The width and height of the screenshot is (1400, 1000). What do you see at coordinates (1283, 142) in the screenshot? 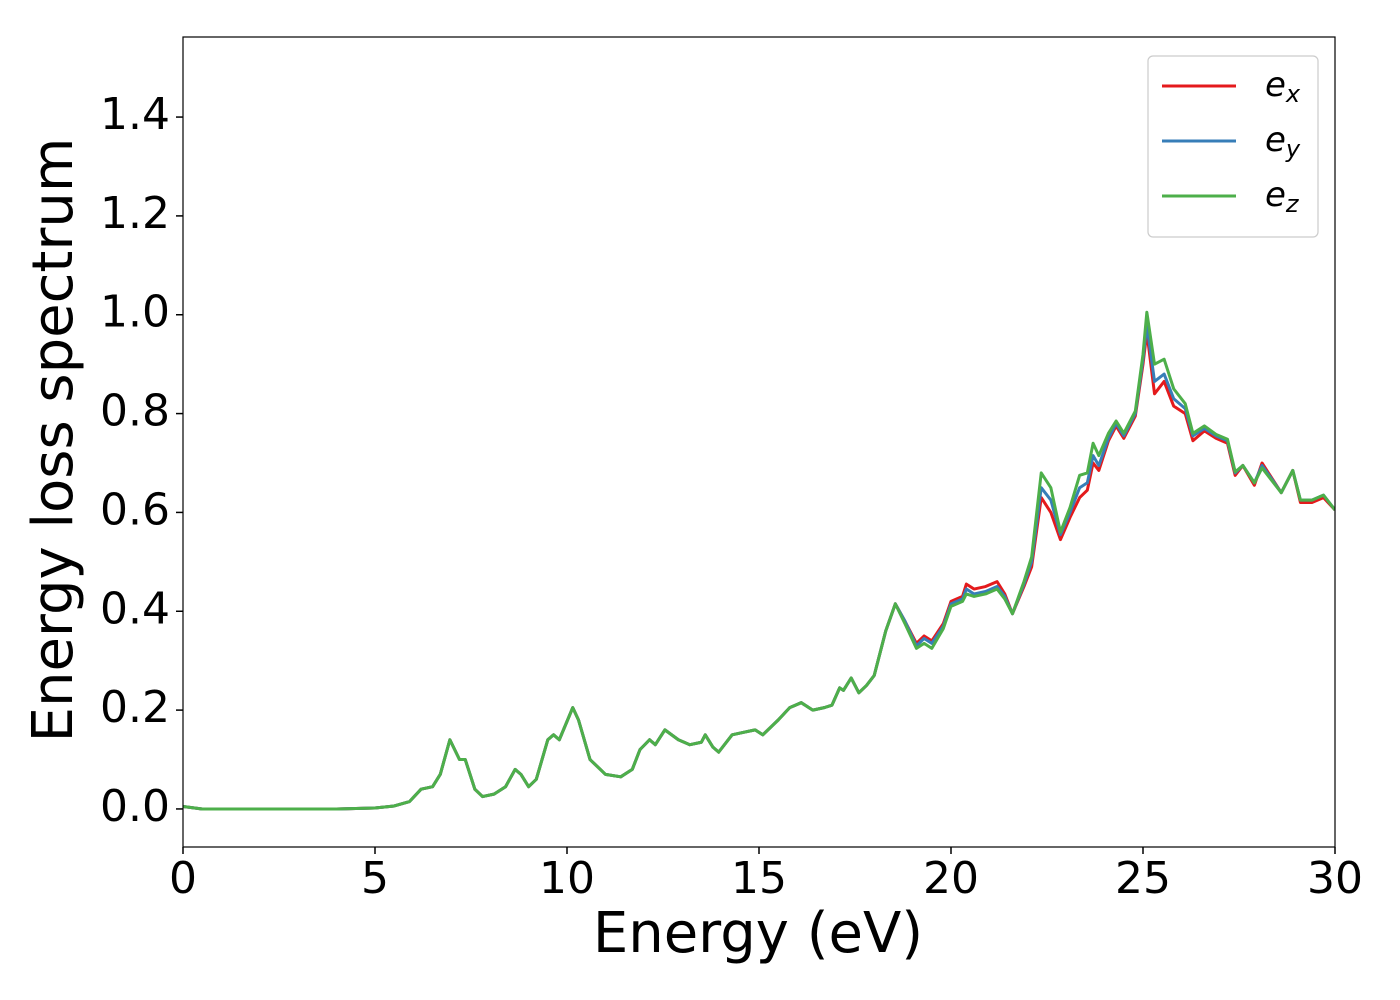
I see `legend-label: ey` at bounding box center [1283, 142].